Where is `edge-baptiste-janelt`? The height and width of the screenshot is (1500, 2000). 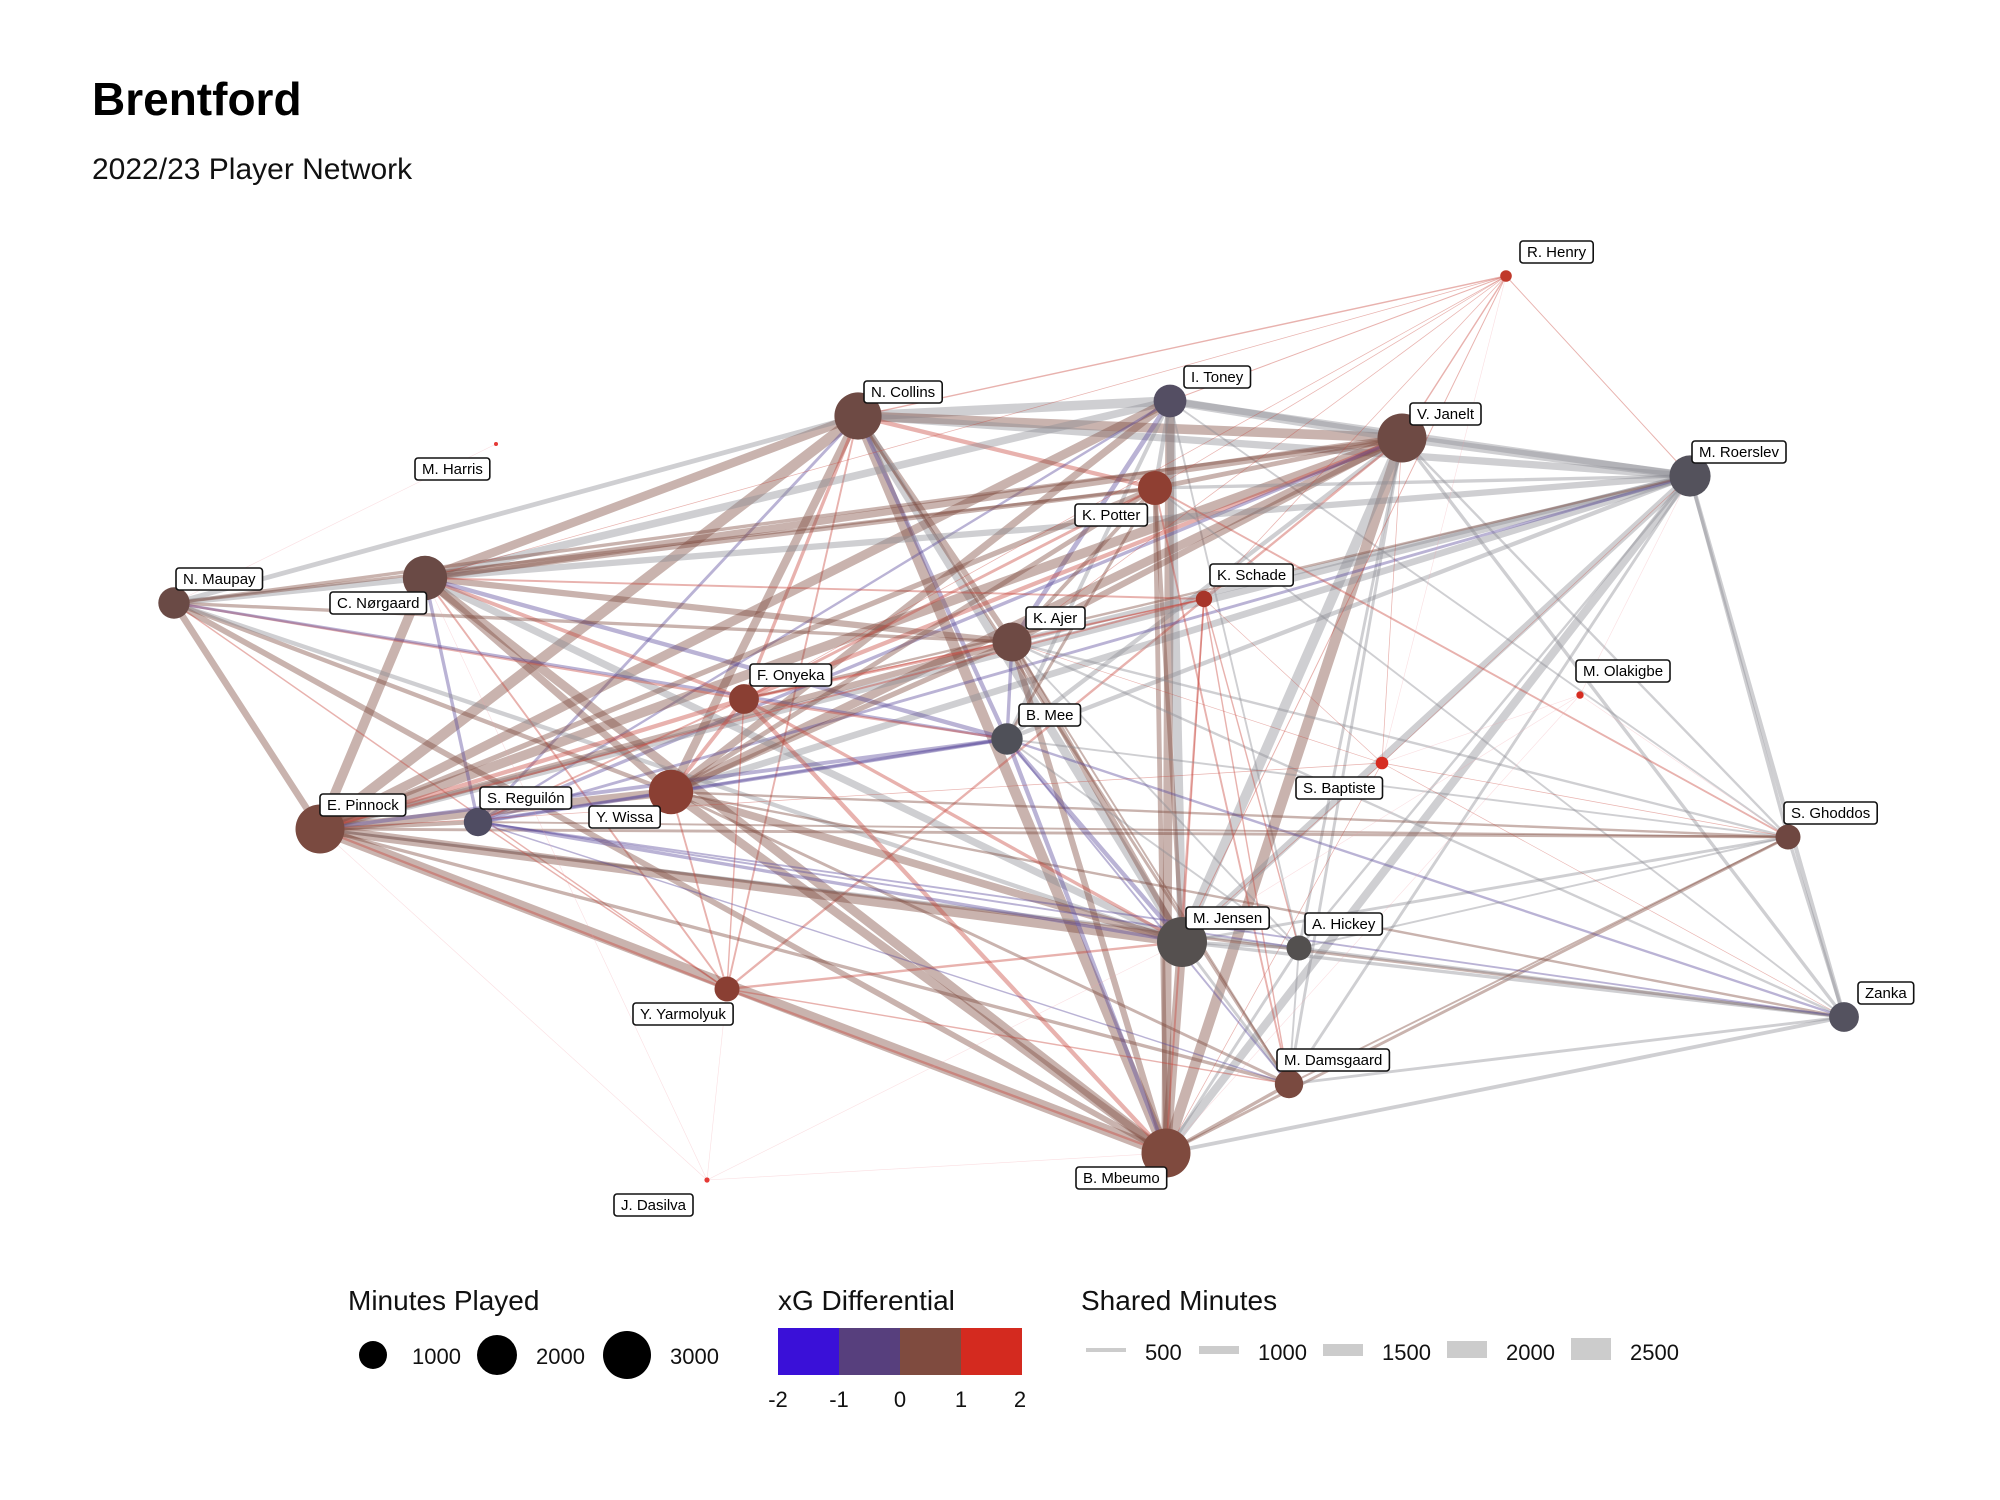
edge-baptiste-janelt is located at coordinates (1392, 600).